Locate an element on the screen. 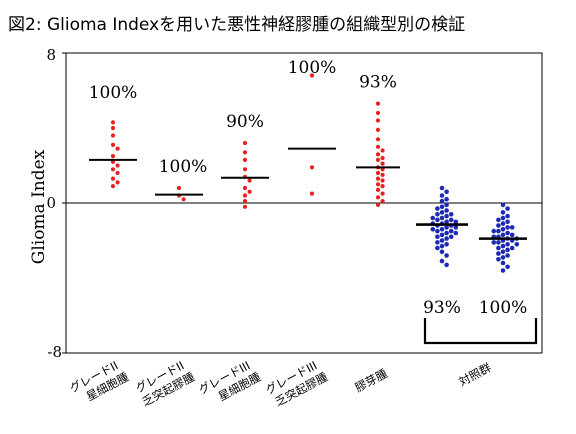 The width and height of the screenshot is (576, 434). y-axis-label: Glioma Index is located at coordinates (39, 206).